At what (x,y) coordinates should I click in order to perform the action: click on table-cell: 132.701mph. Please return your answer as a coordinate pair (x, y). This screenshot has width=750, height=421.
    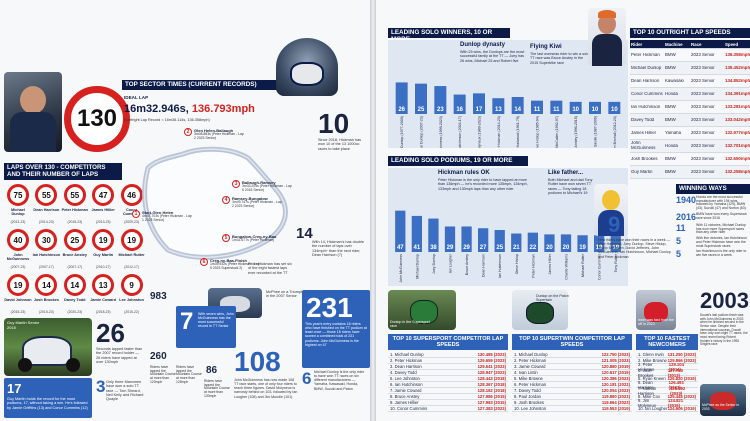
    Looking at the image, I should click on (737, 145).